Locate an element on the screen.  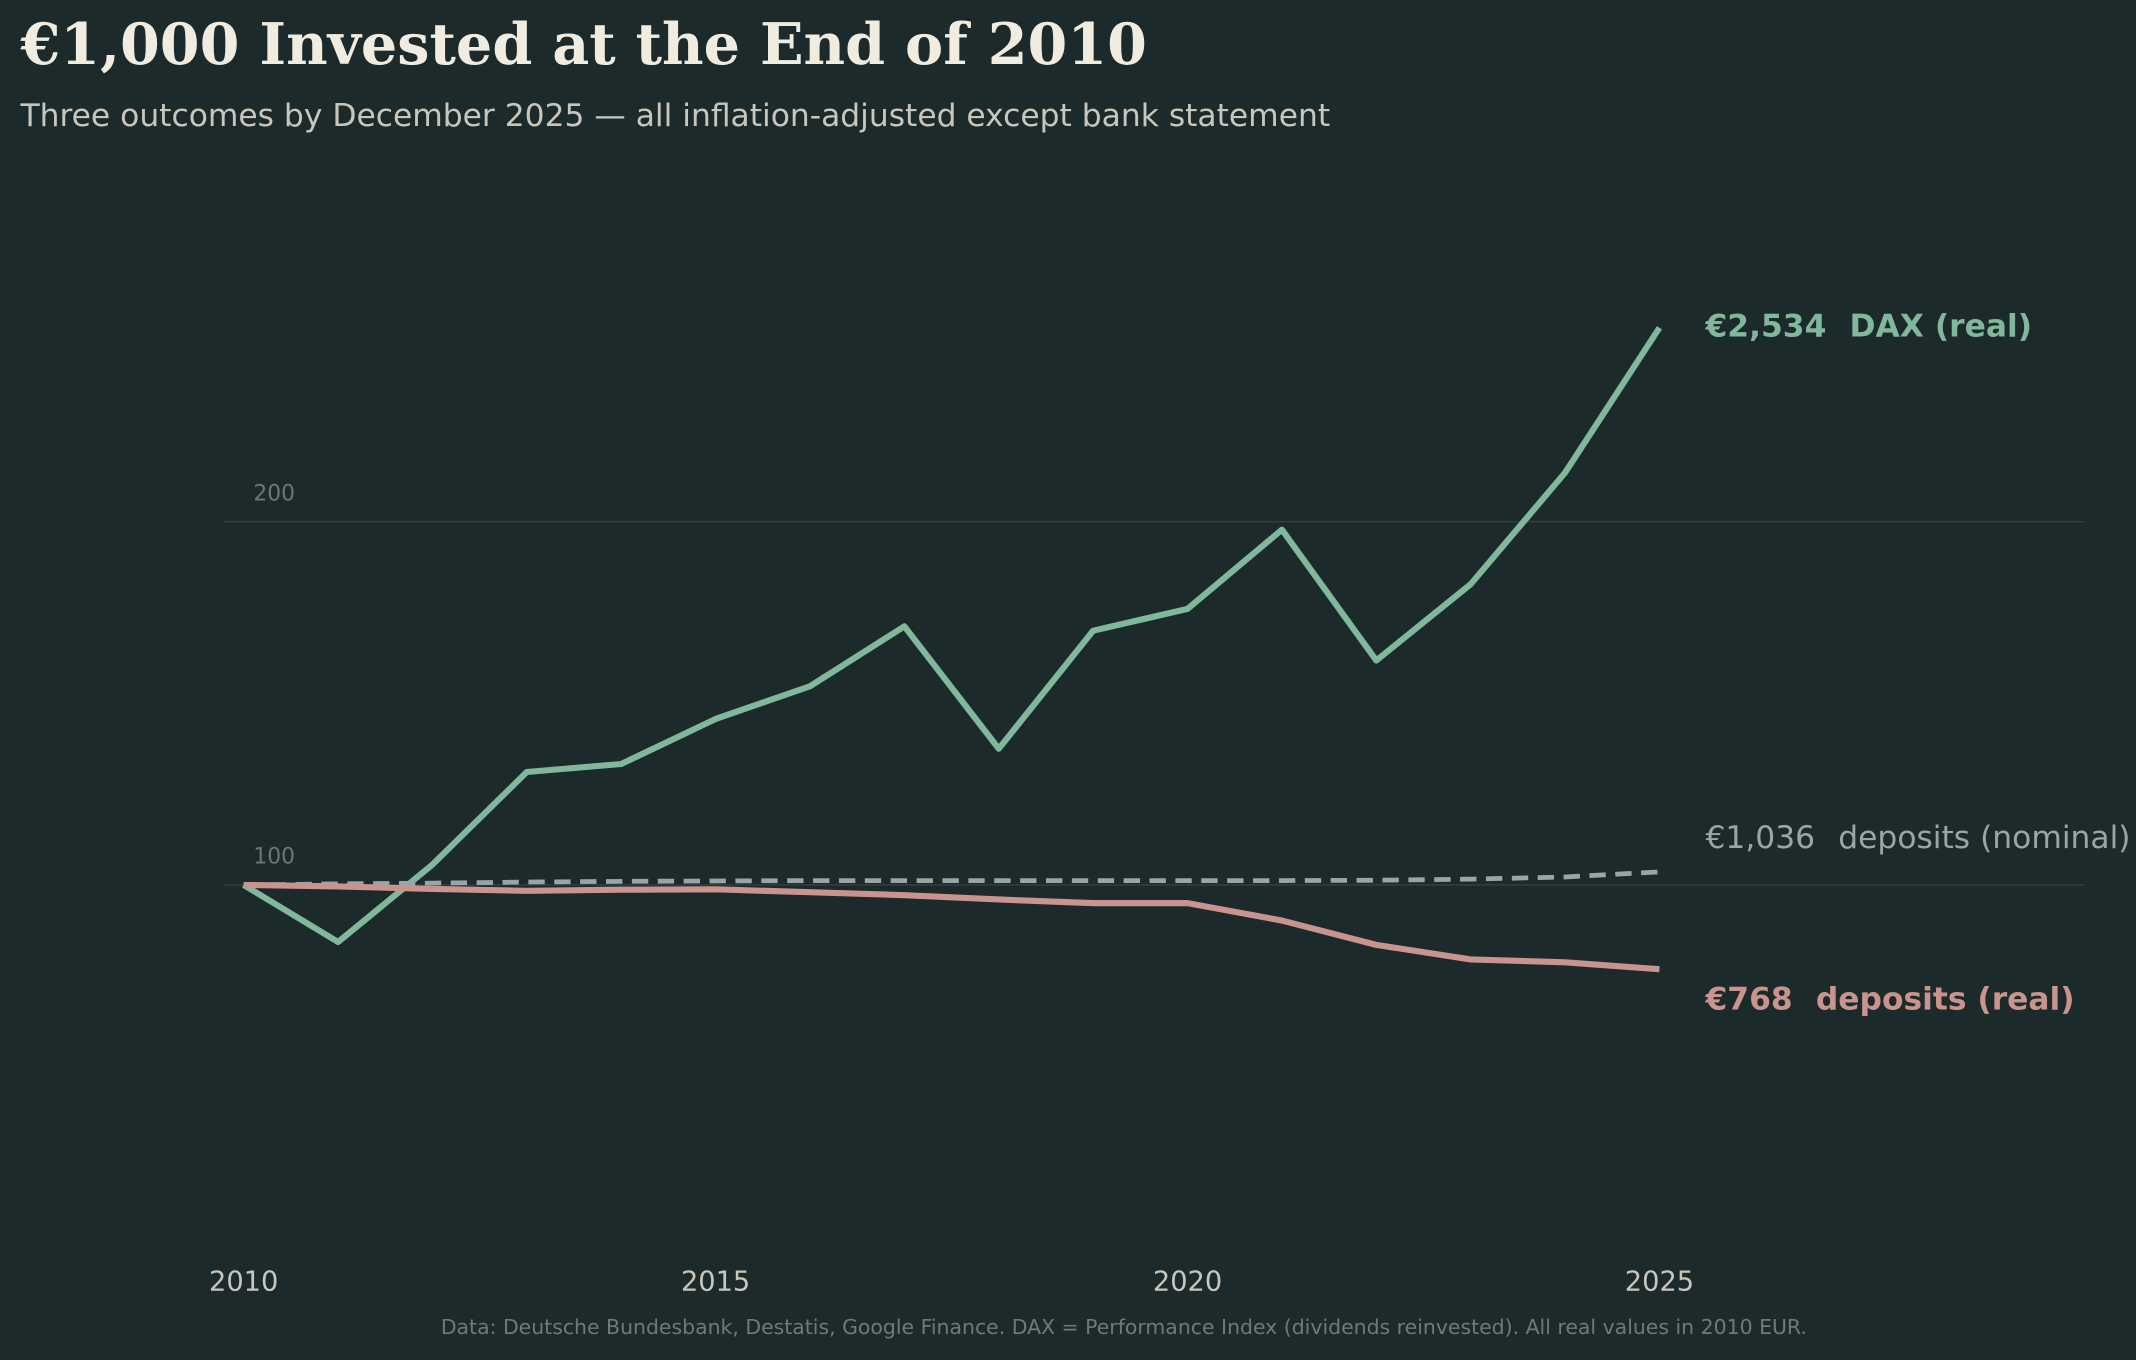
end-label: €1,036 deposits (nominal) is located at coordinates (1918, 838).